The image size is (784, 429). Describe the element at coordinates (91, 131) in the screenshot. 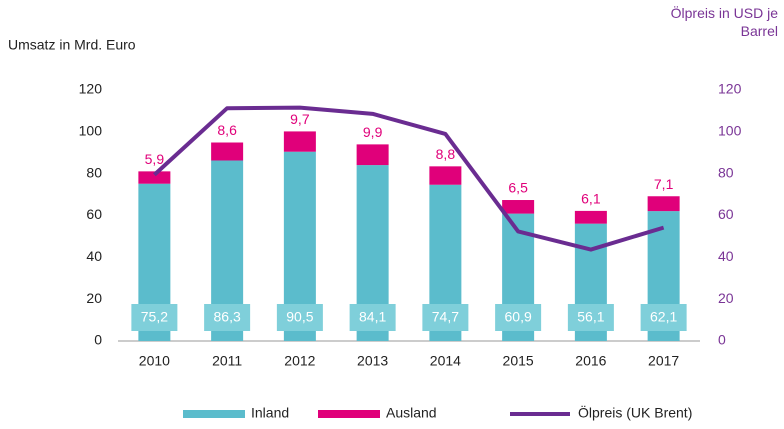

I see `y-tick-label: 100` at that location.